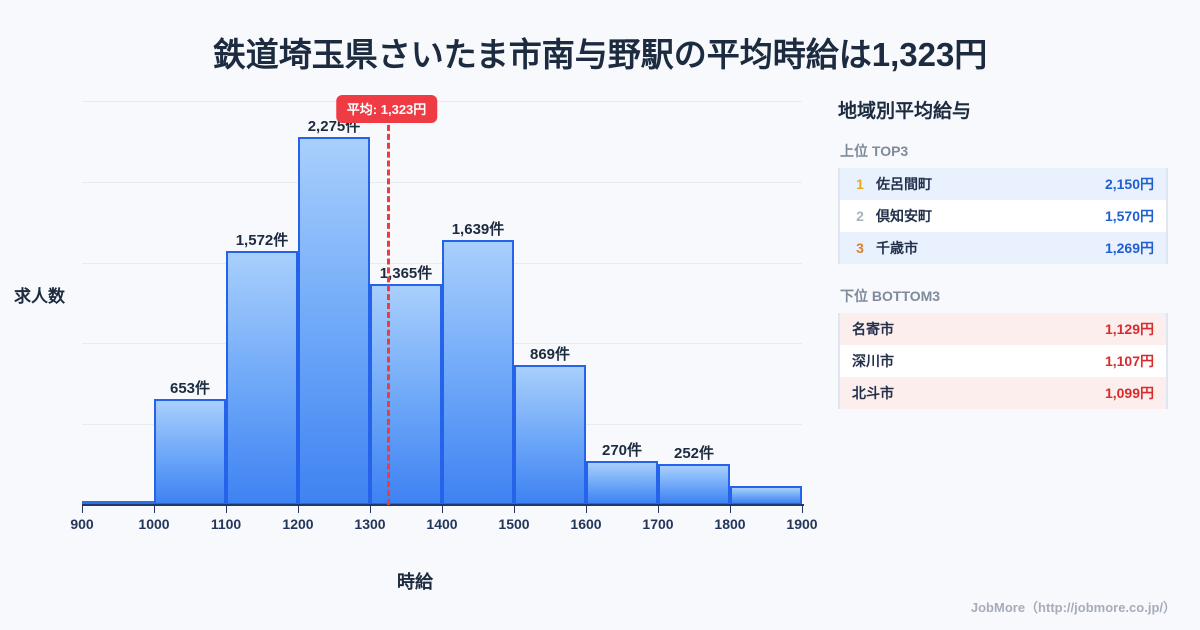 The image size is (1200, 630). I want to click on x-axis-tick-label: 1600, so click(586, 524).